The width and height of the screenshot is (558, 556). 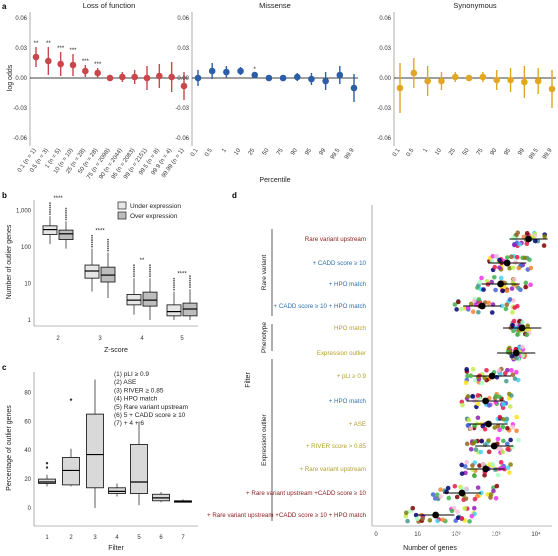 What do you see at coordinates (4, 6) in the screenshot?
I see `panel-label-a: a` at bounding box center [4, 6].